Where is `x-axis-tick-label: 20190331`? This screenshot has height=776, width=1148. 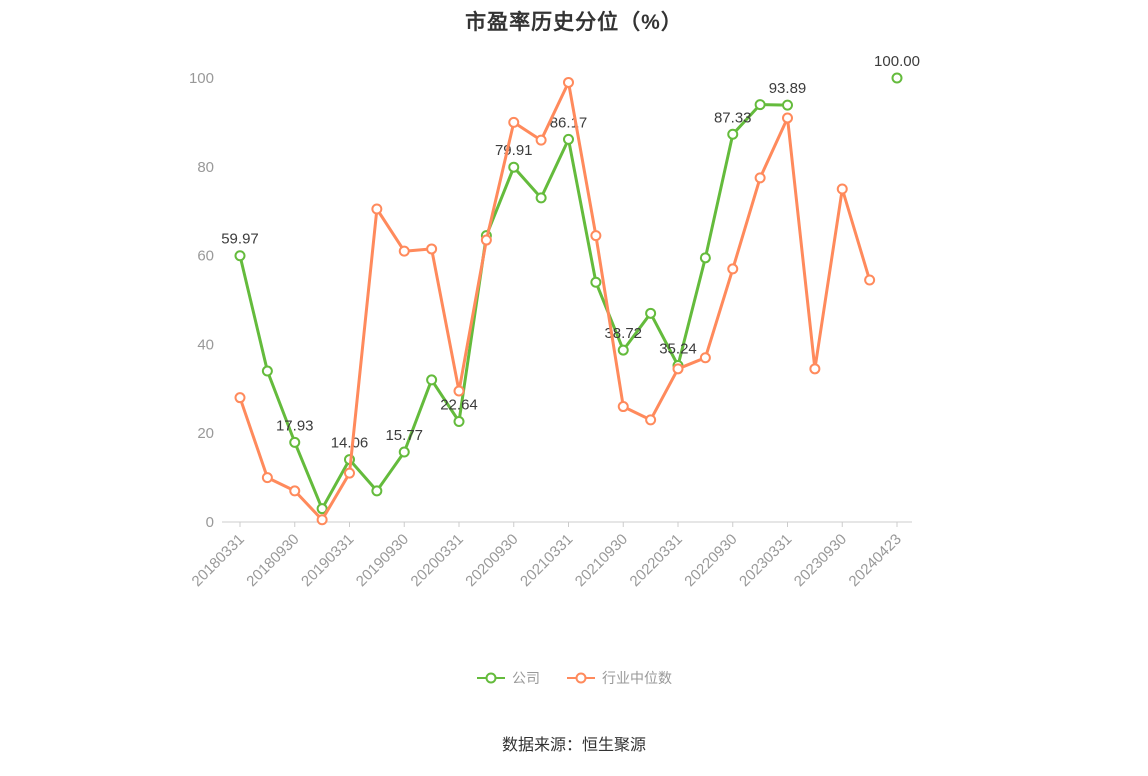 x-axis-tick-label: 20190331 is located at coordinates (327, 560).